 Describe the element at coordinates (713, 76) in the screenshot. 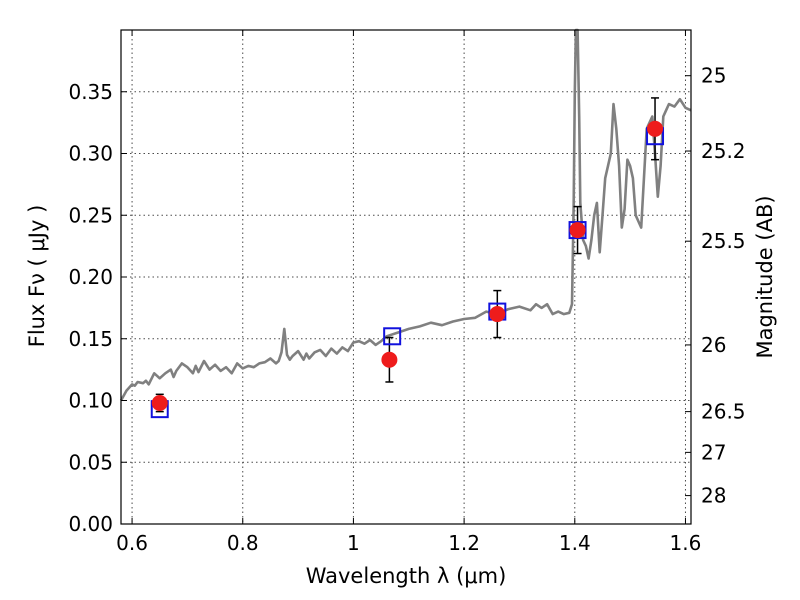

I see `right-tick-label: 25` at that location.